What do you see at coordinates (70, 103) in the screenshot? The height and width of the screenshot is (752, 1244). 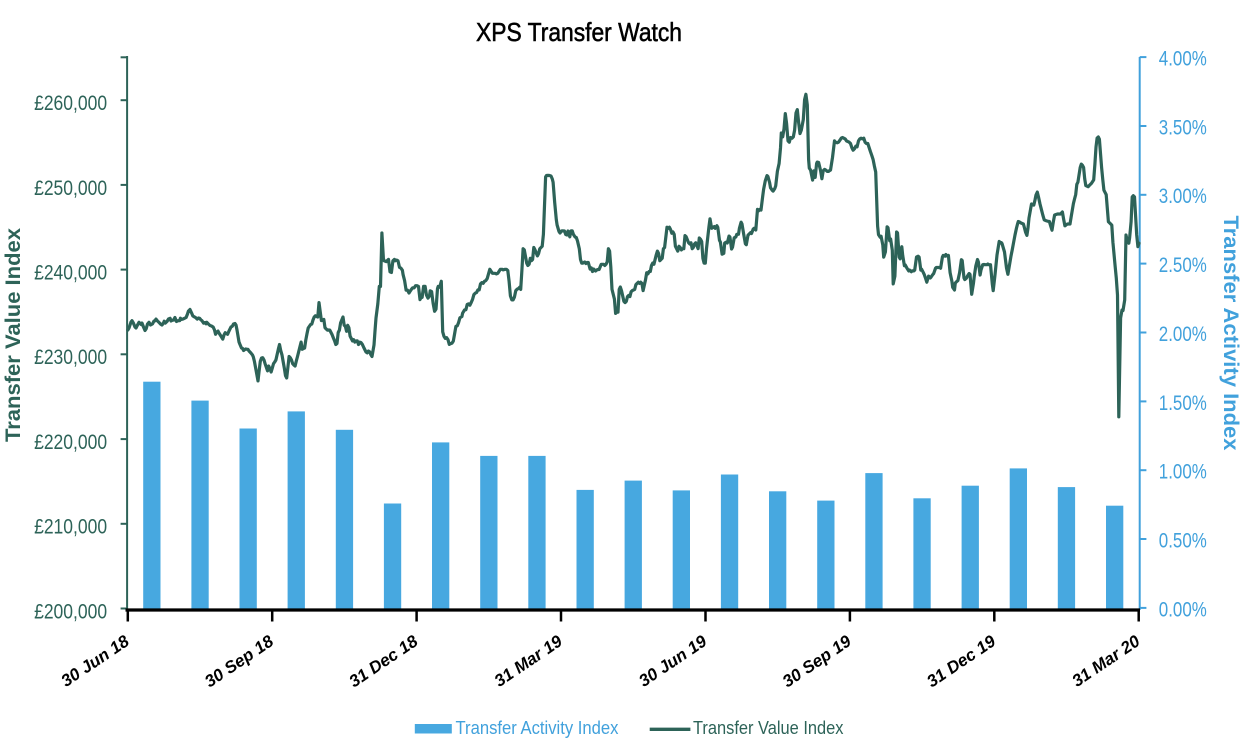 I see `svg-text: £260,000` at bounding box center [70, 103].